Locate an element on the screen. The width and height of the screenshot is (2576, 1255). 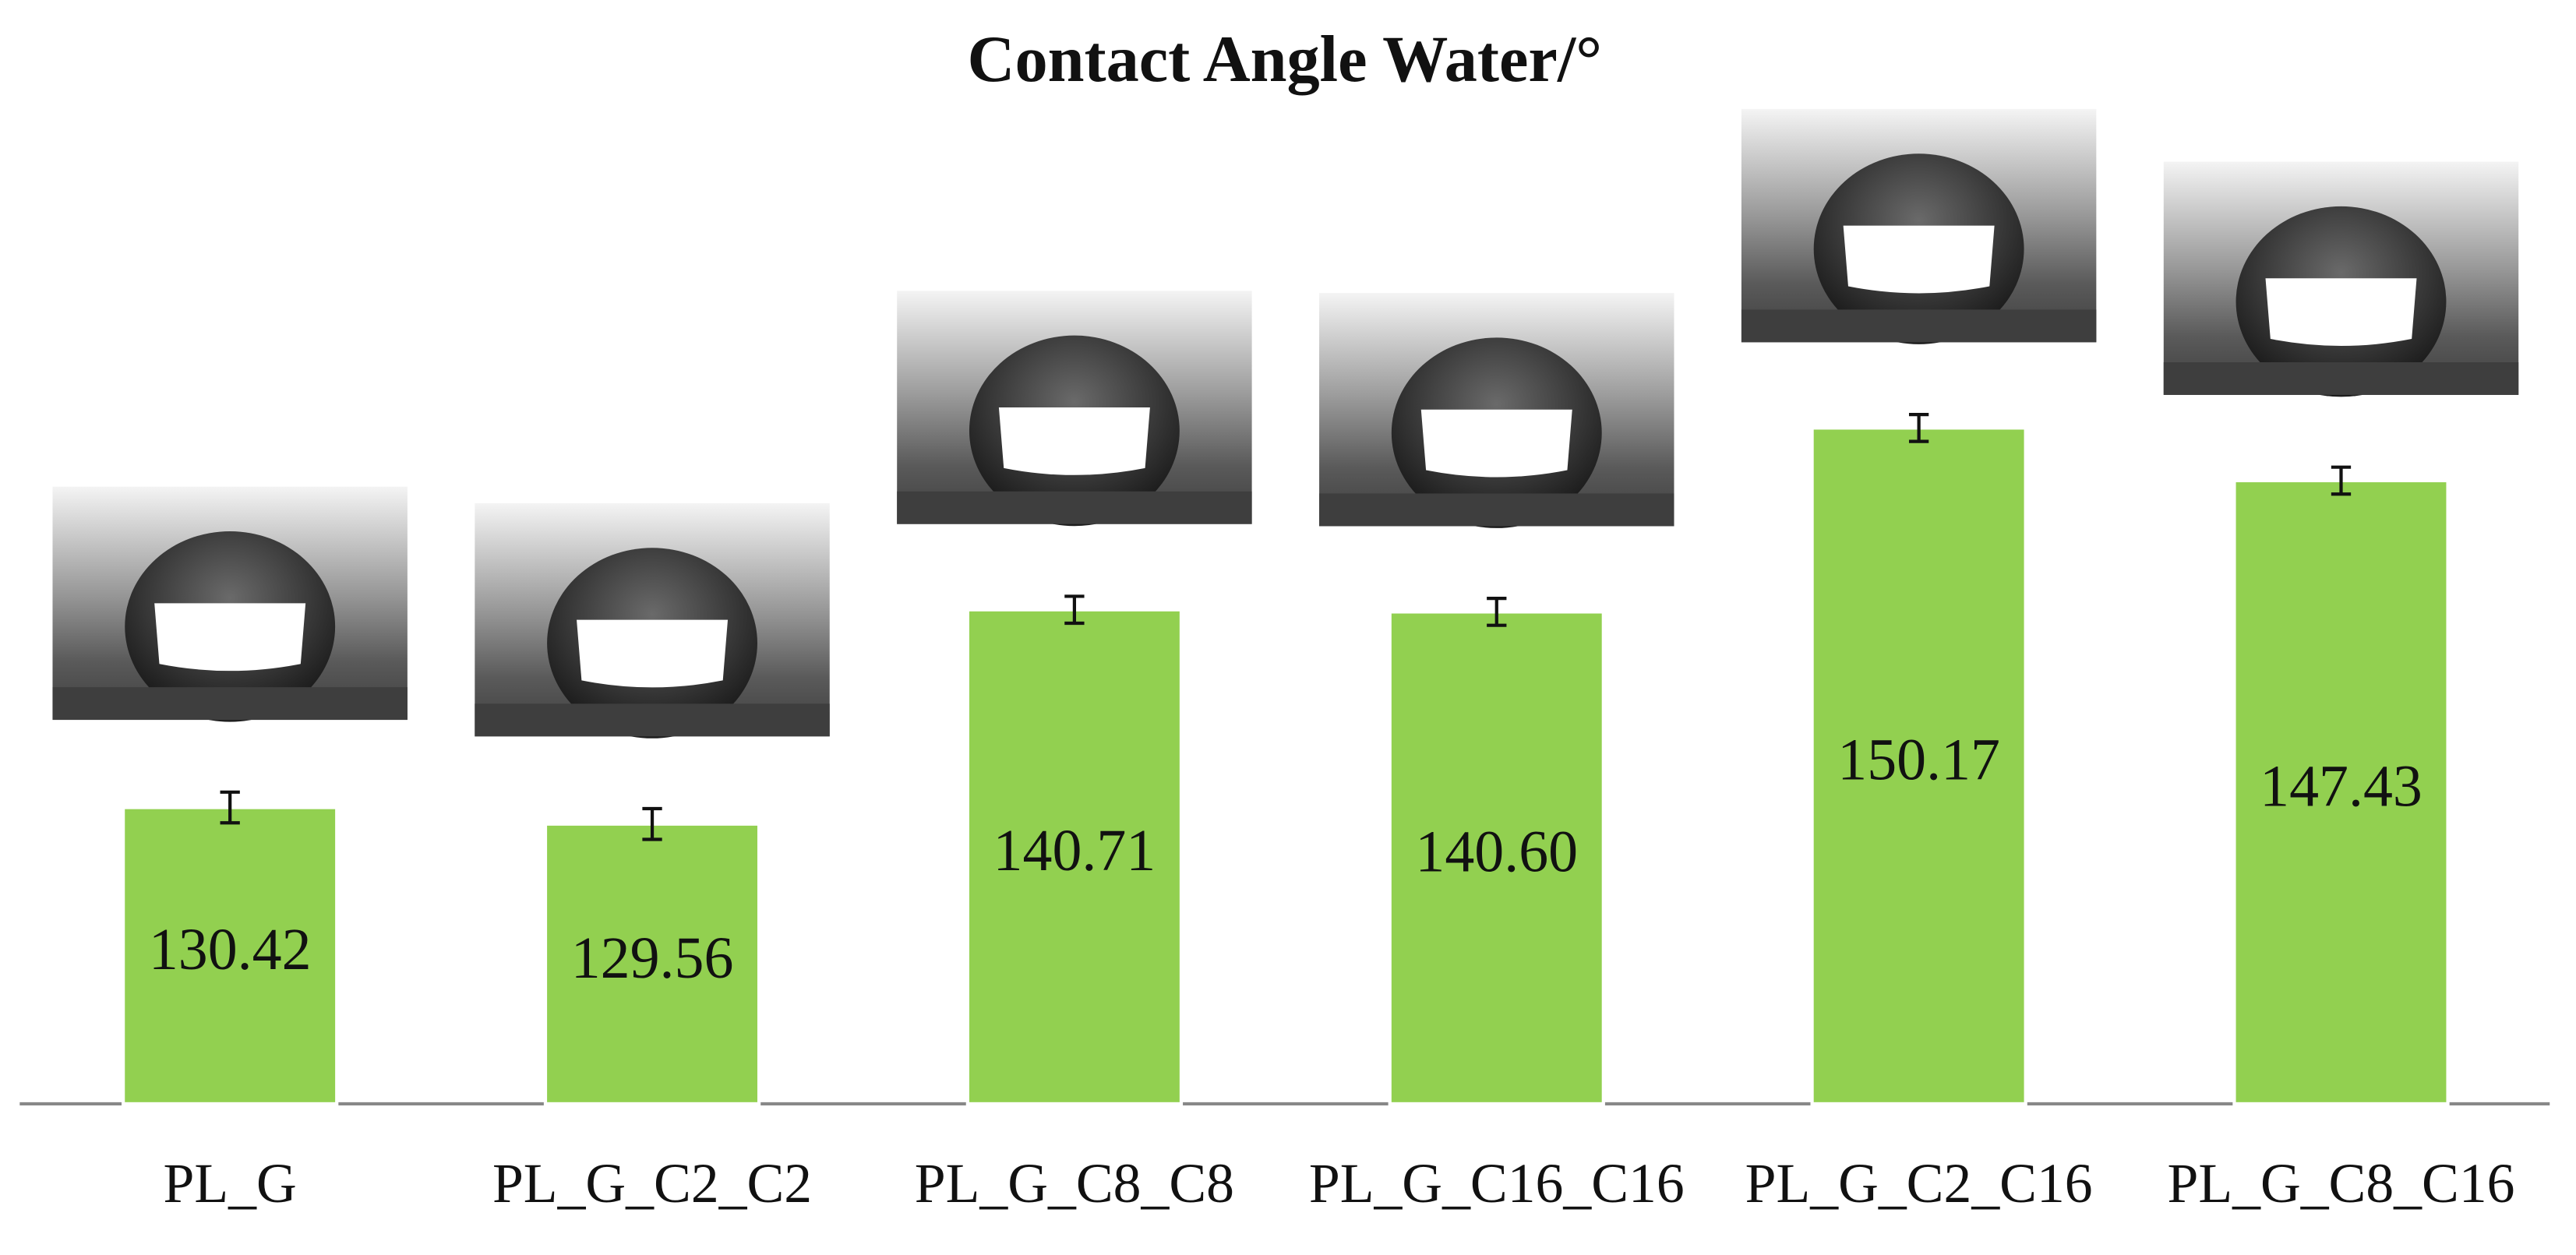
x-tick-label: PL_G_C2_C16 is located at coordinates (1919, 1183).